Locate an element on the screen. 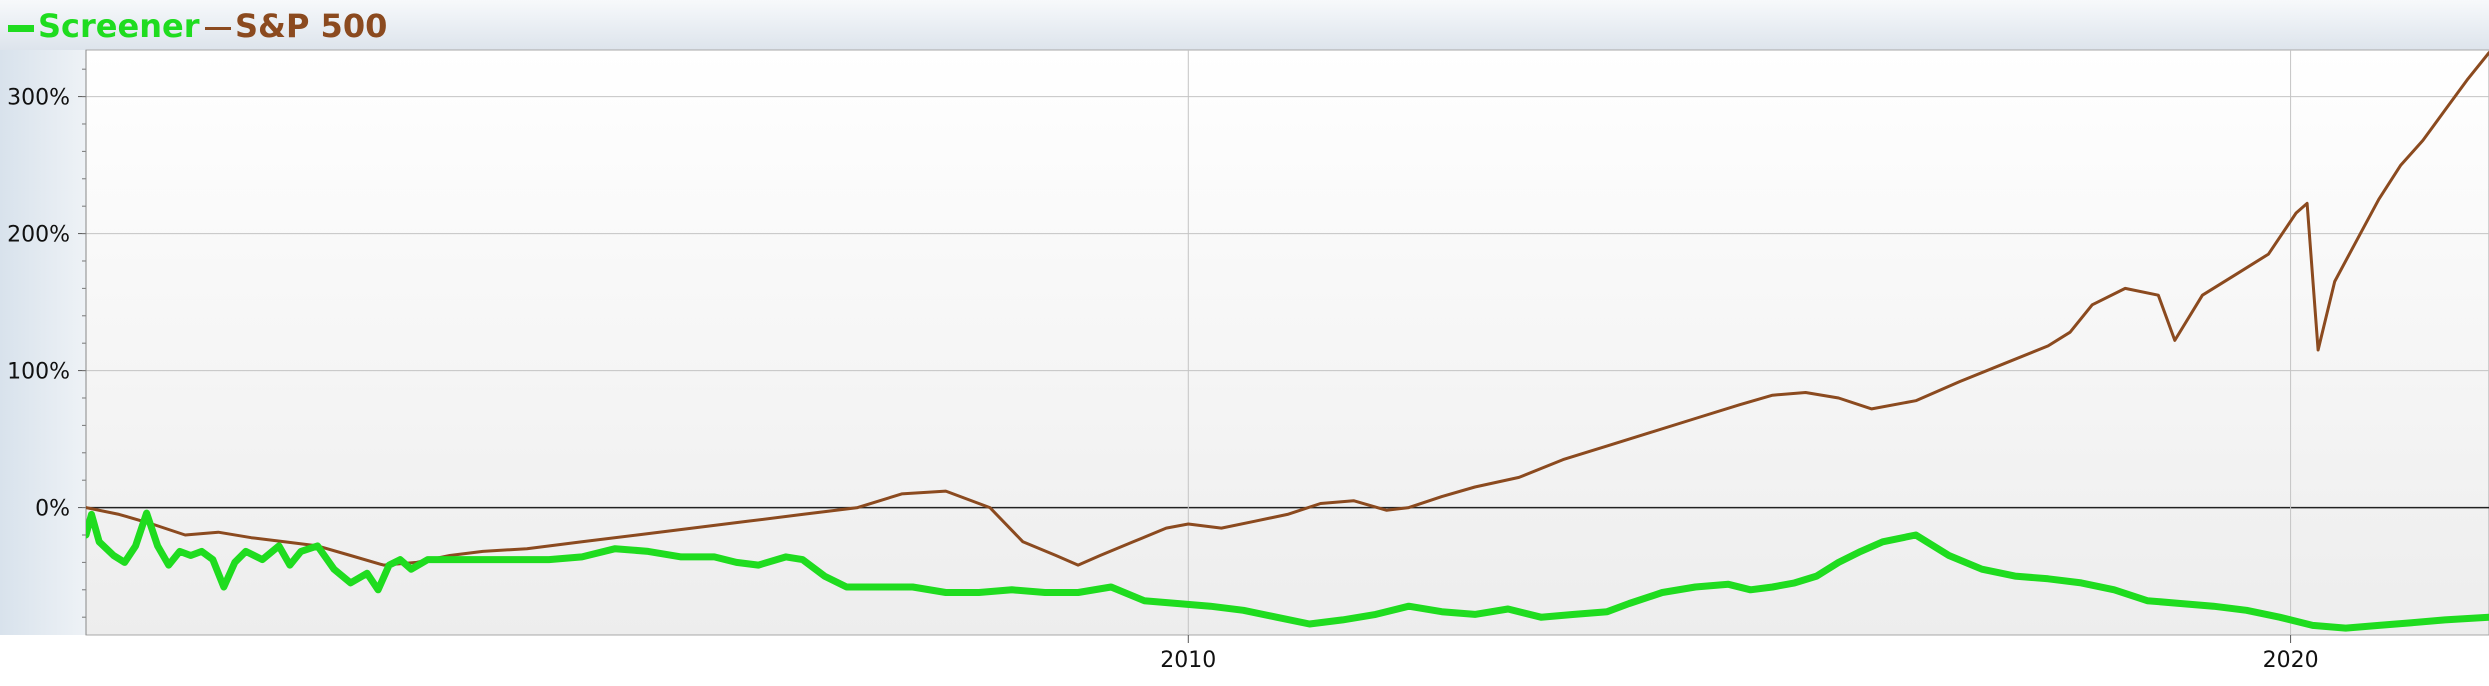 This screenshot has height=686, width=2489. y-tick-label: 200% is located at coordinates (38, 235).